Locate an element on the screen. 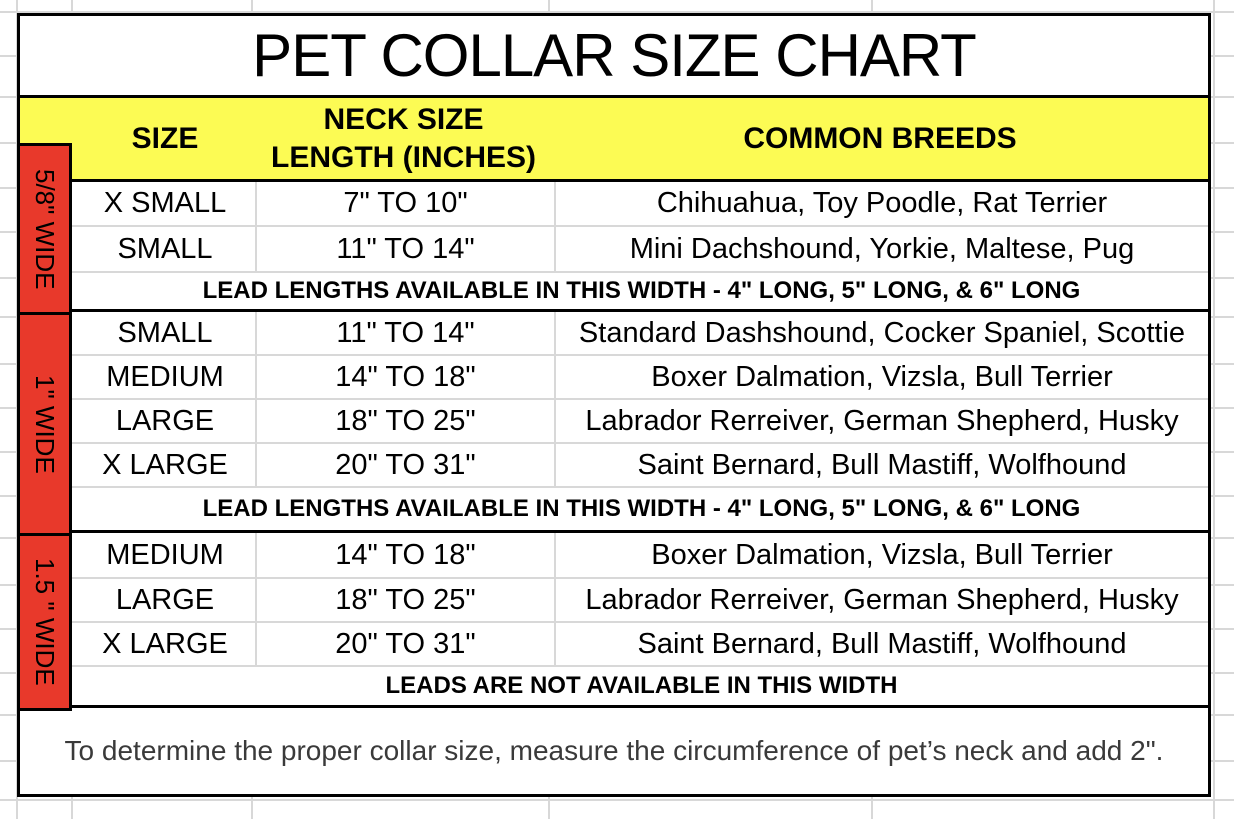 The height and width of the screenshot is (819, 1234). page-title: PET COLLAR SIZE CHART is located at coordinates (614, 57).